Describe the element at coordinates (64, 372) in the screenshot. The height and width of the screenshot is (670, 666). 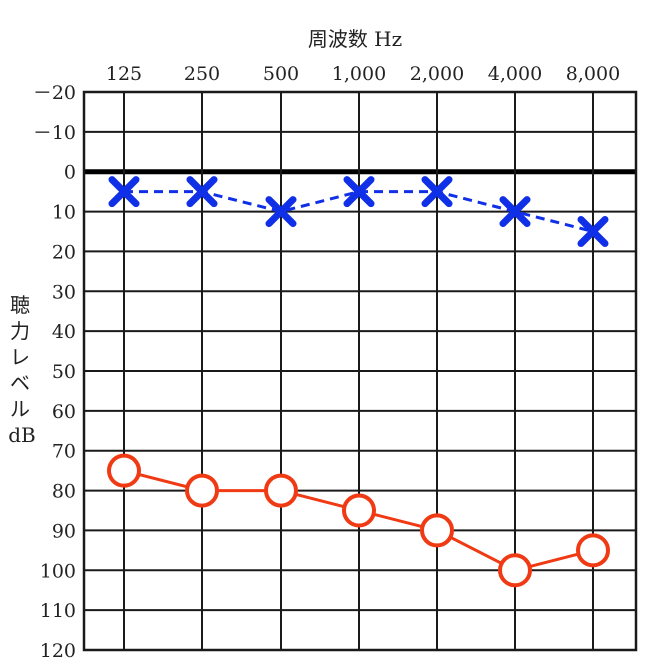
I see `y-tick-label: 50` at that location.